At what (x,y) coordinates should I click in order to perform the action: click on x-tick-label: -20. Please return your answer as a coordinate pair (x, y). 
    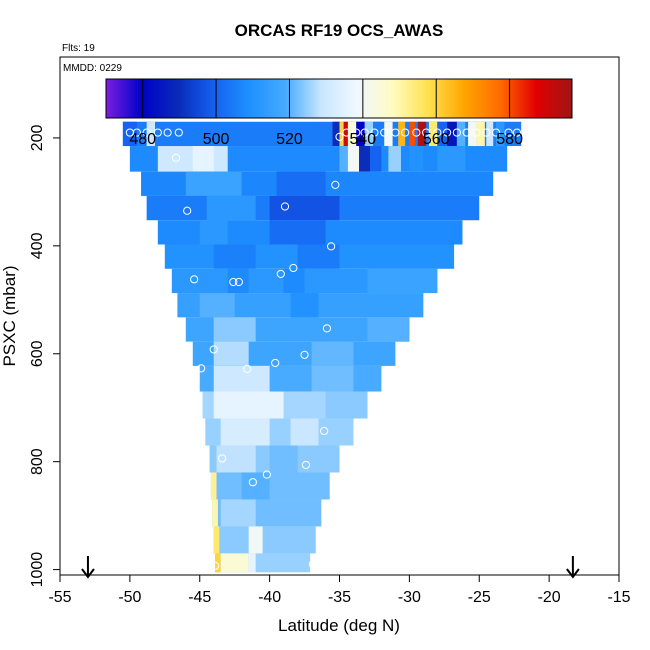
    Looking at the image, I should click on (549, 597).